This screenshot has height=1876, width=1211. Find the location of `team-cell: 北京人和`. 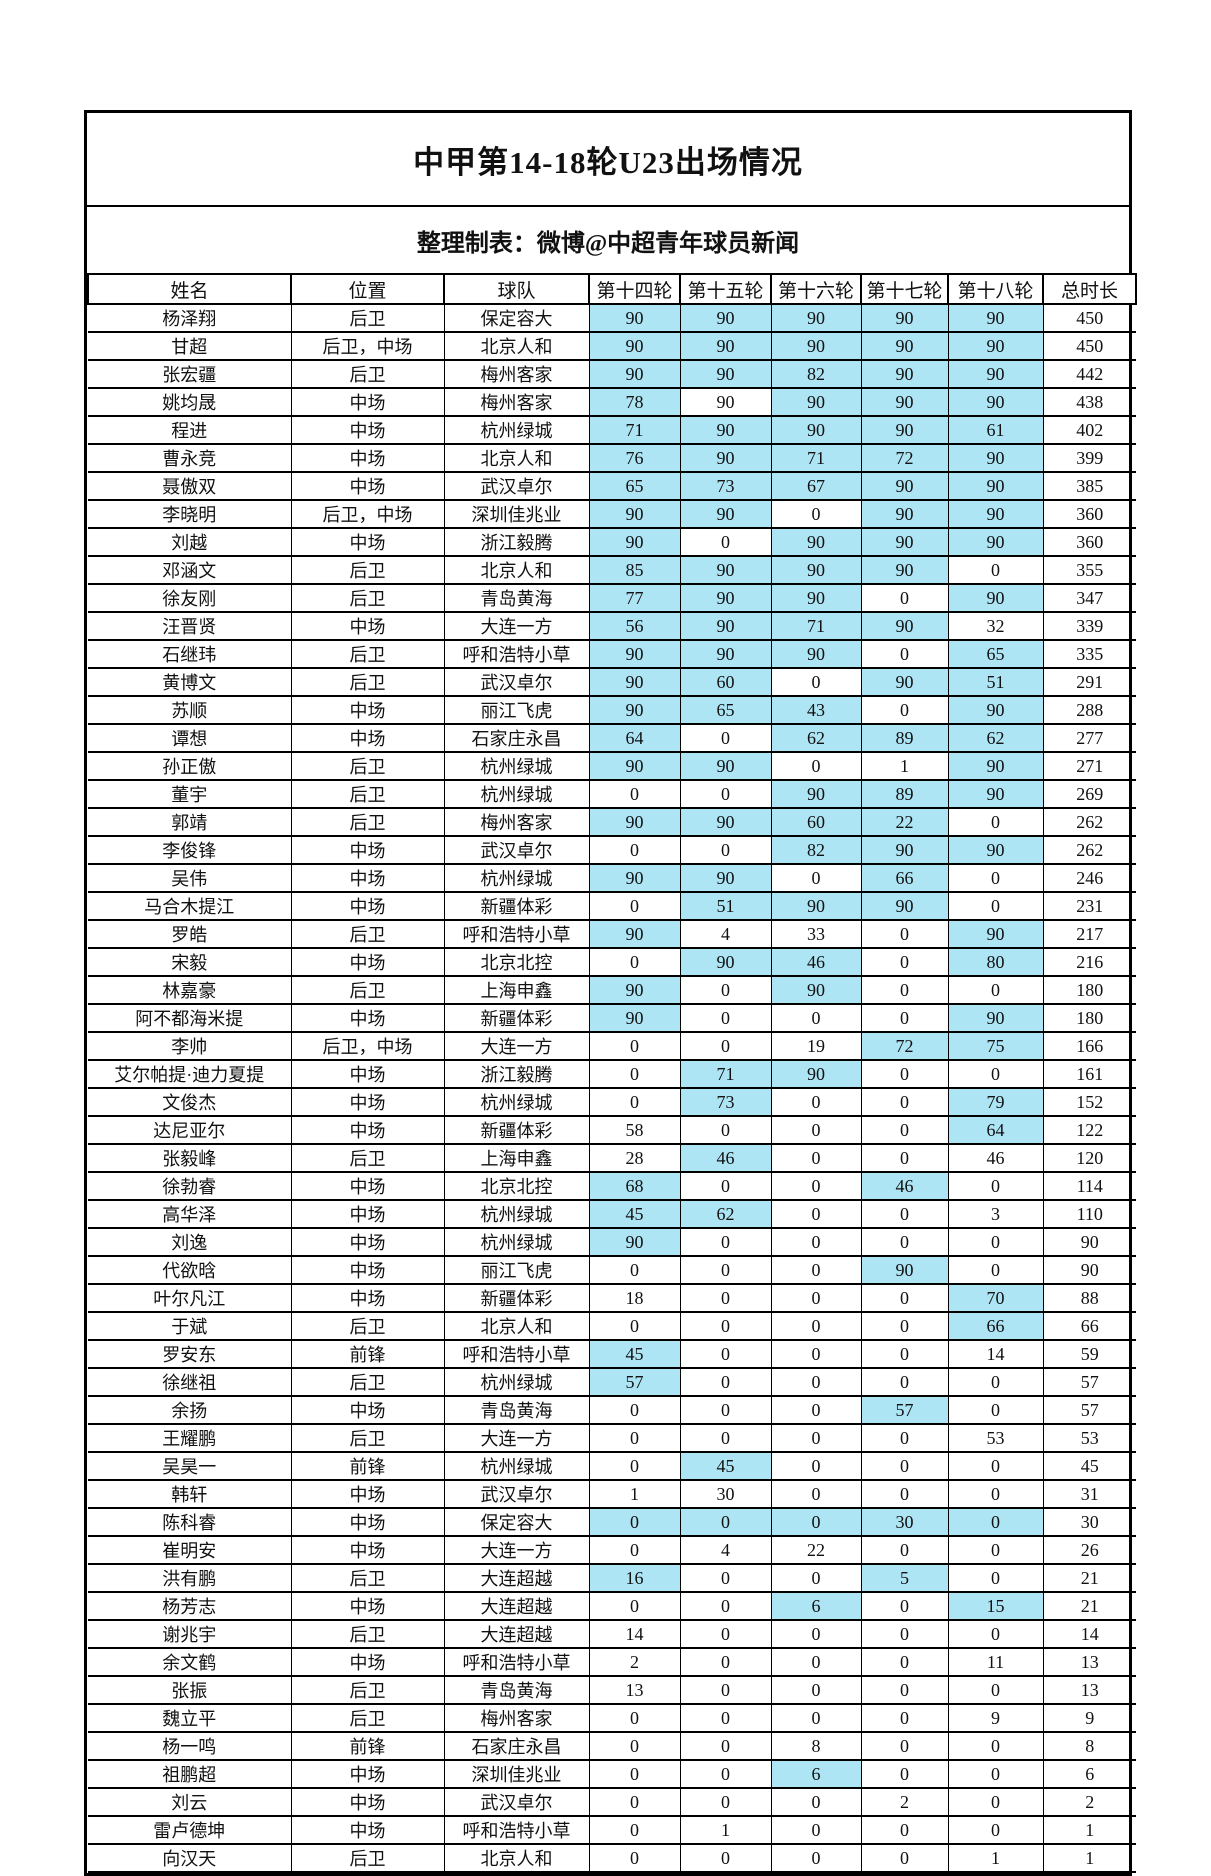

team-cell: 北京人和 is located at coordinates (516, 346).